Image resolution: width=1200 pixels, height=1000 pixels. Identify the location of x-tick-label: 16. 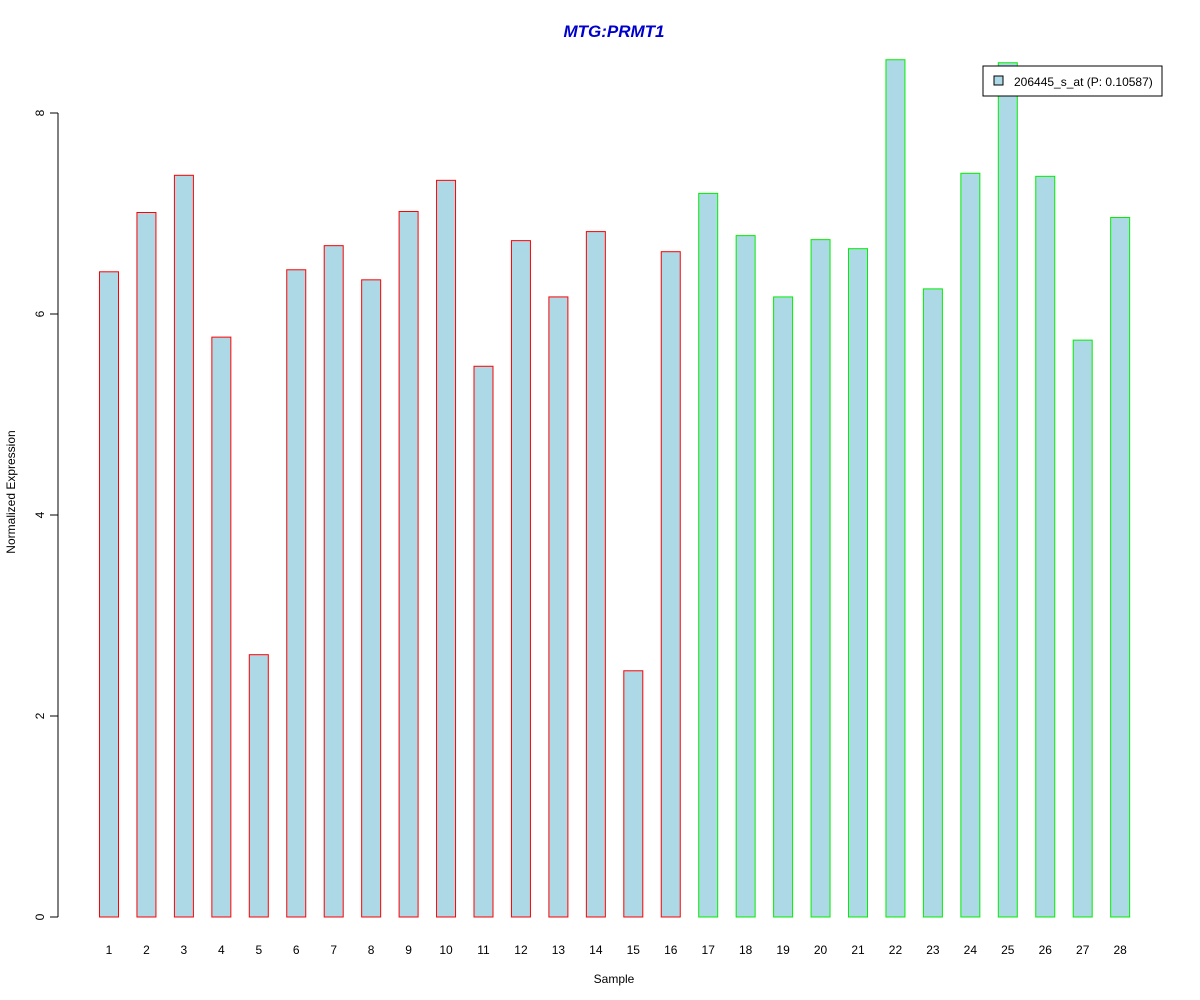
(671, 950).